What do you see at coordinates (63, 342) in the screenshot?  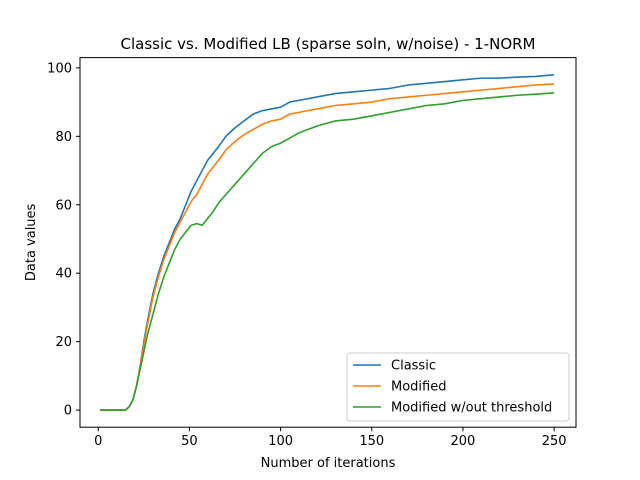 I see `y-tick-label: 20` at bounding box center [63, 342].